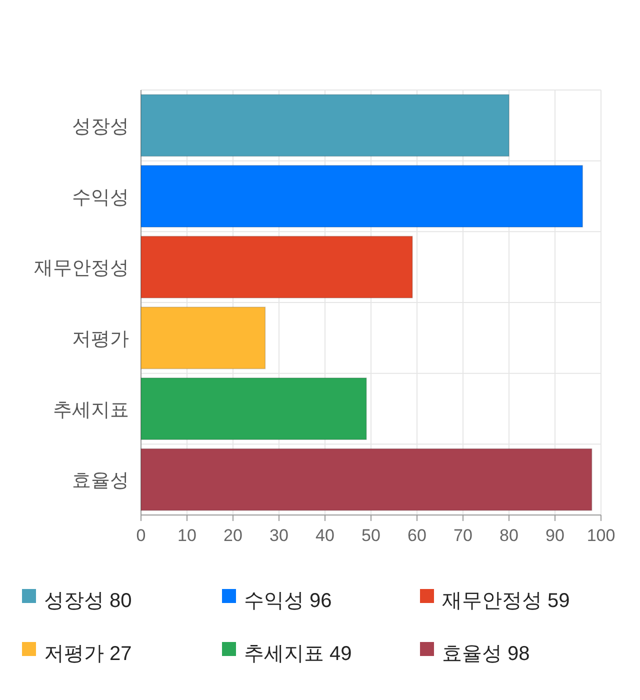 The height and width of the screenshot is (700, 640). What do you see at coordinates (91, 410) in the screenshot?
I see `y-tick-label: 추세지표` at bounding box center [91, 410].